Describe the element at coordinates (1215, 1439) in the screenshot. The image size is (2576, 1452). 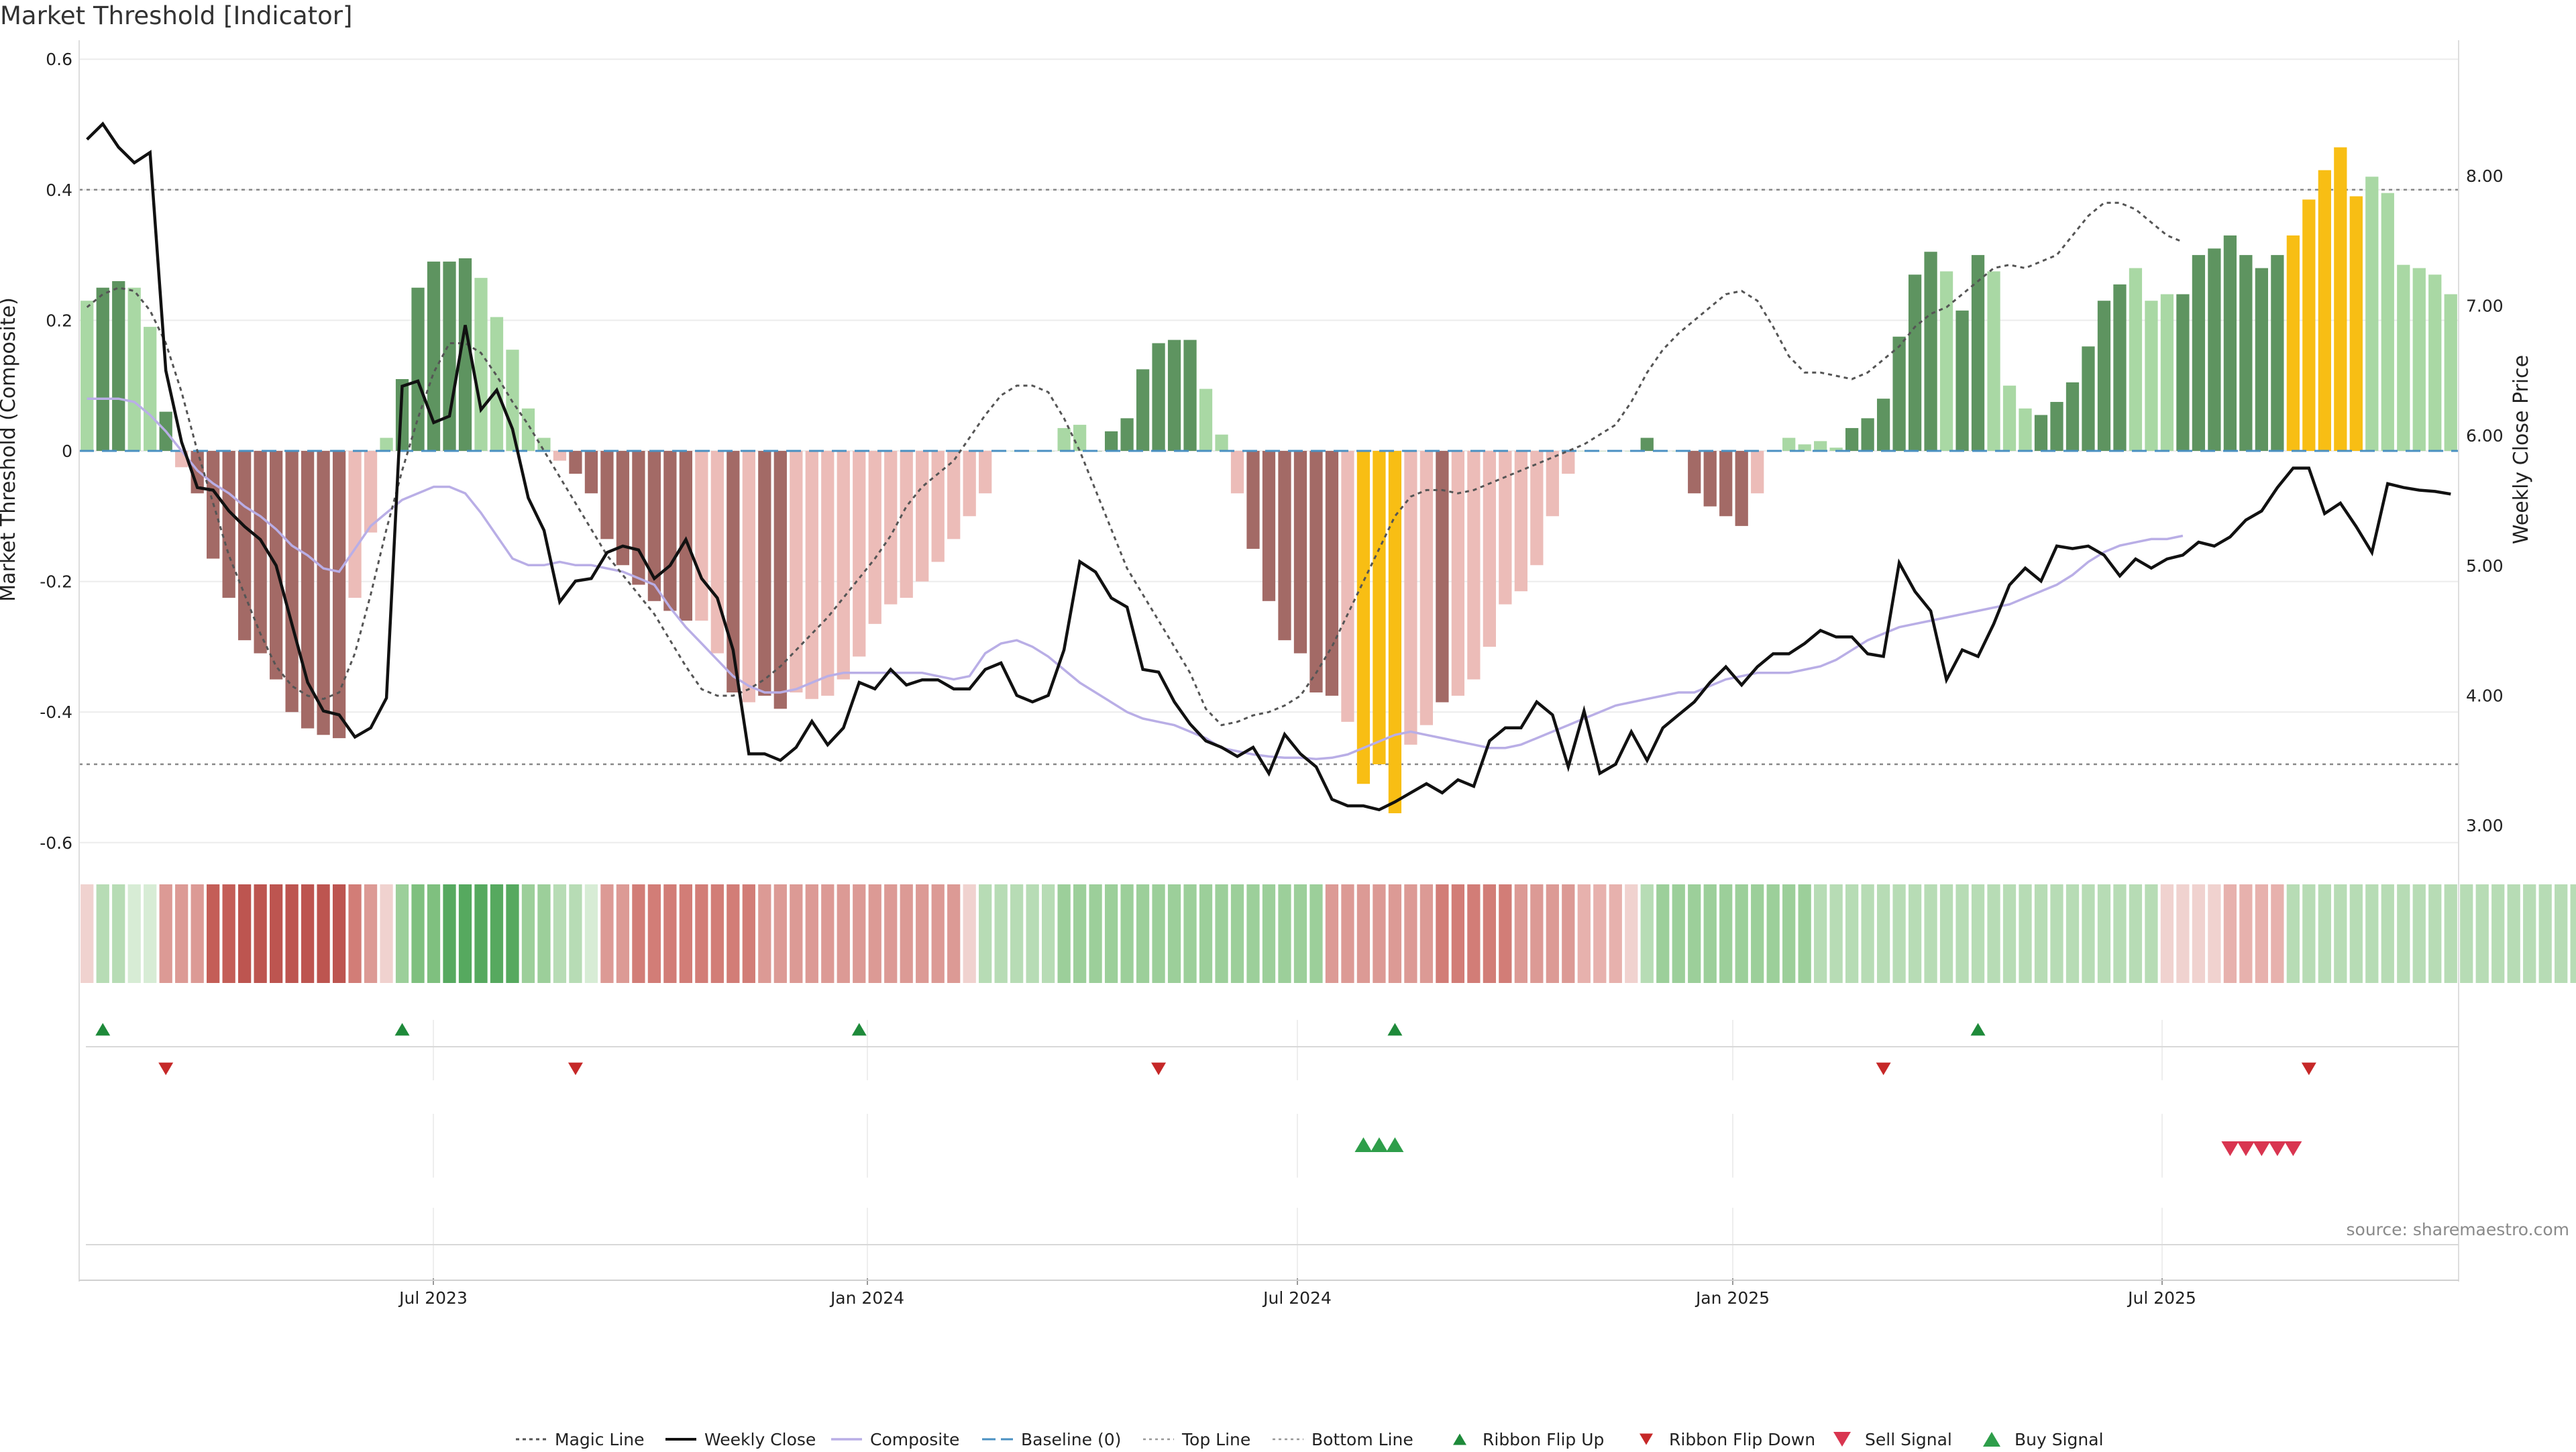
I see `legend-label: Top Line` at that location.